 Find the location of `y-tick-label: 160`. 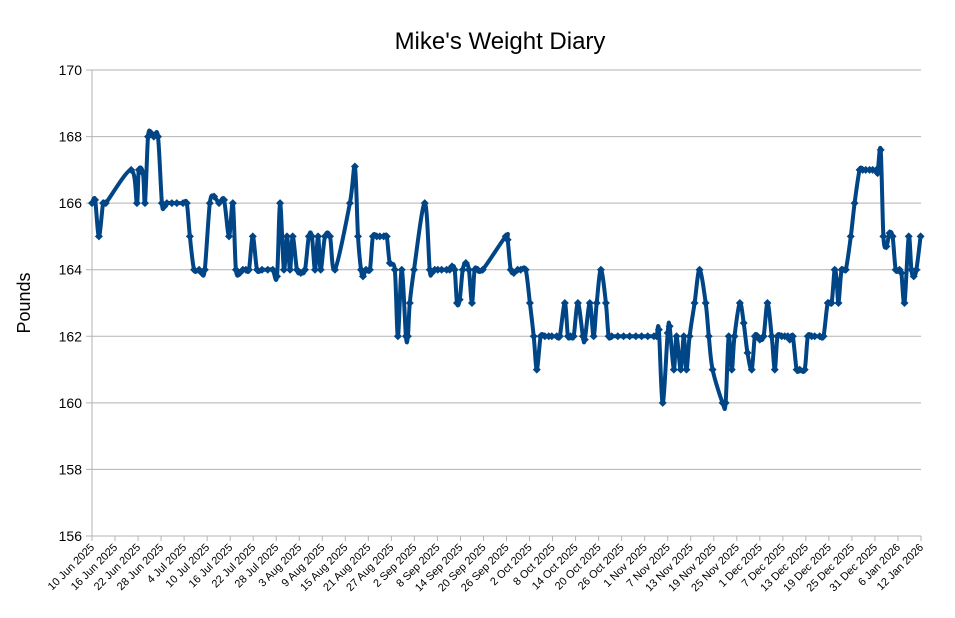

y-tick-label: 160 is located at coordinates (71, 403).